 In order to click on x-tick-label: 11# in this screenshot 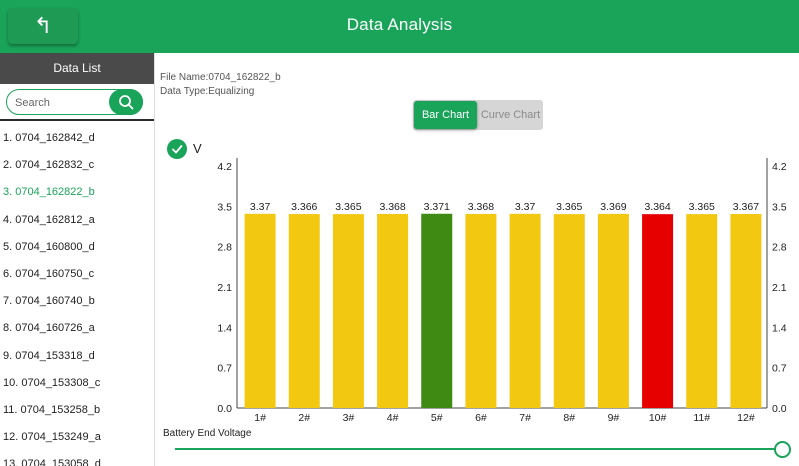, I will do `click(701, 418)`.